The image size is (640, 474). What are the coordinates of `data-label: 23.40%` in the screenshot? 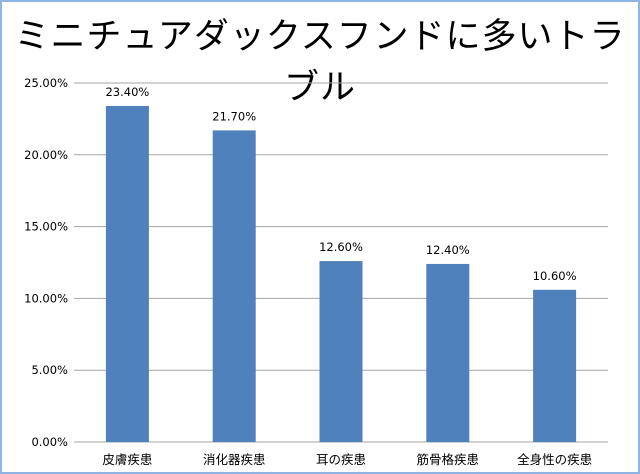 It's located at (127, 92).